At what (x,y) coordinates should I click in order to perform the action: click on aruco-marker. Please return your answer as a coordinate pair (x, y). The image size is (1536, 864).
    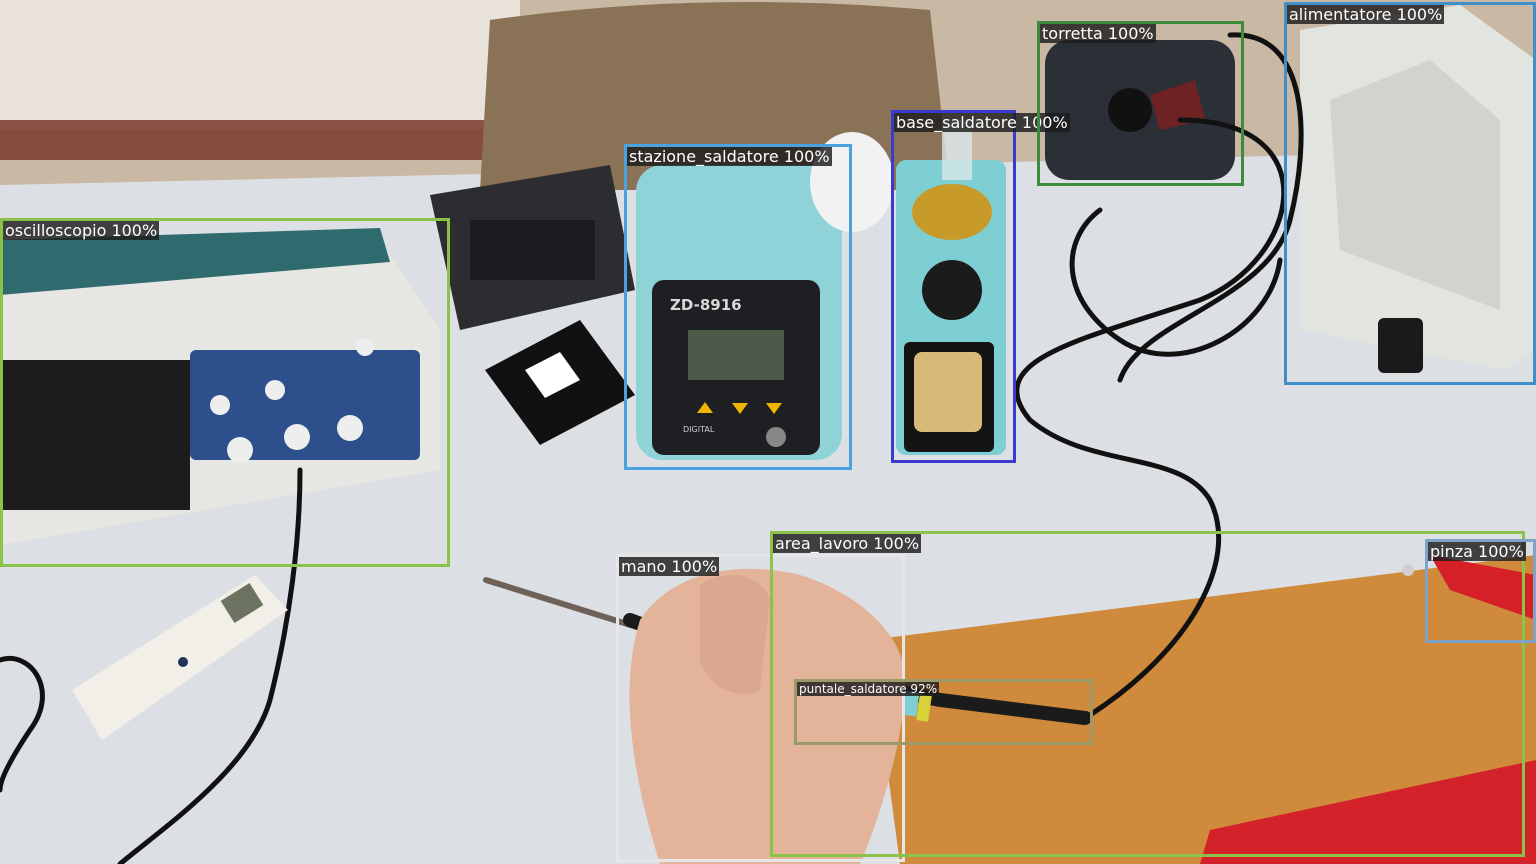
    Looking at the image, I should click on (560, 382).